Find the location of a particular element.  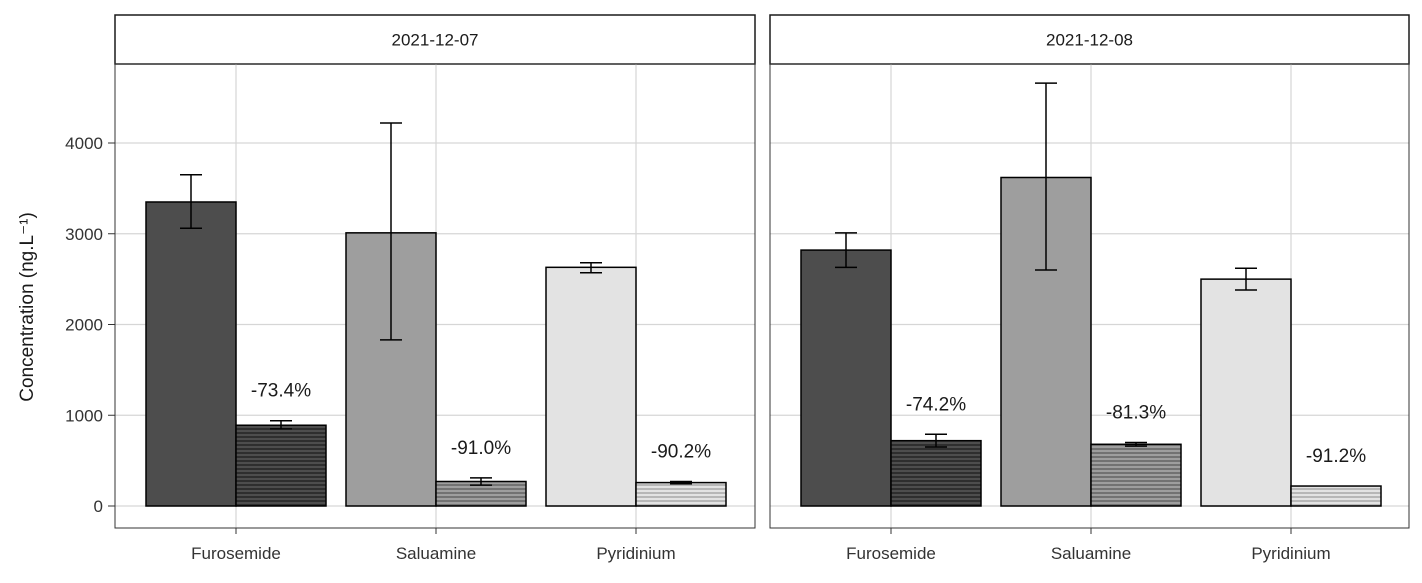

facet-title: 2021-12-07 is located at coordinates (435, 40).